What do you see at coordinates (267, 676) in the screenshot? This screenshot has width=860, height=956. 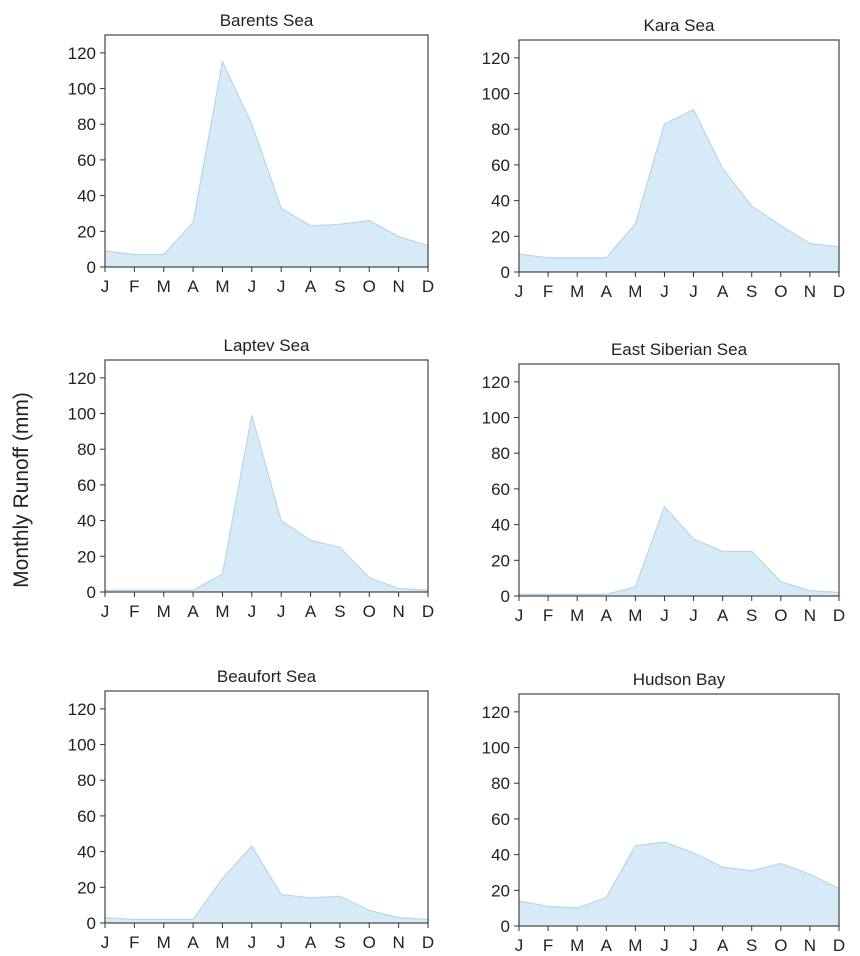 I see `chart-title: Beaufort Sea` at bounding box center [267, 676].